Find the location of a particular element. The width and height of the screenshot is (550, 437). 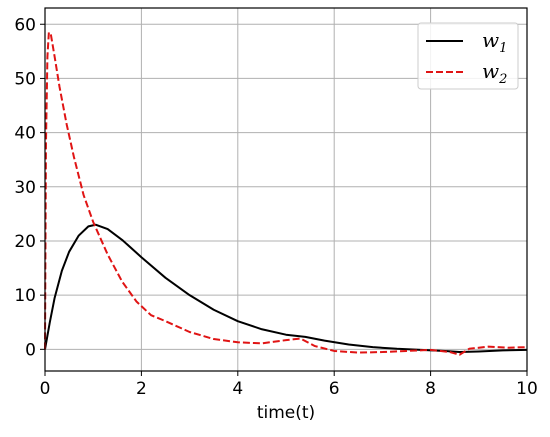

legend-label: w2 is located at coordinates (494, 73).